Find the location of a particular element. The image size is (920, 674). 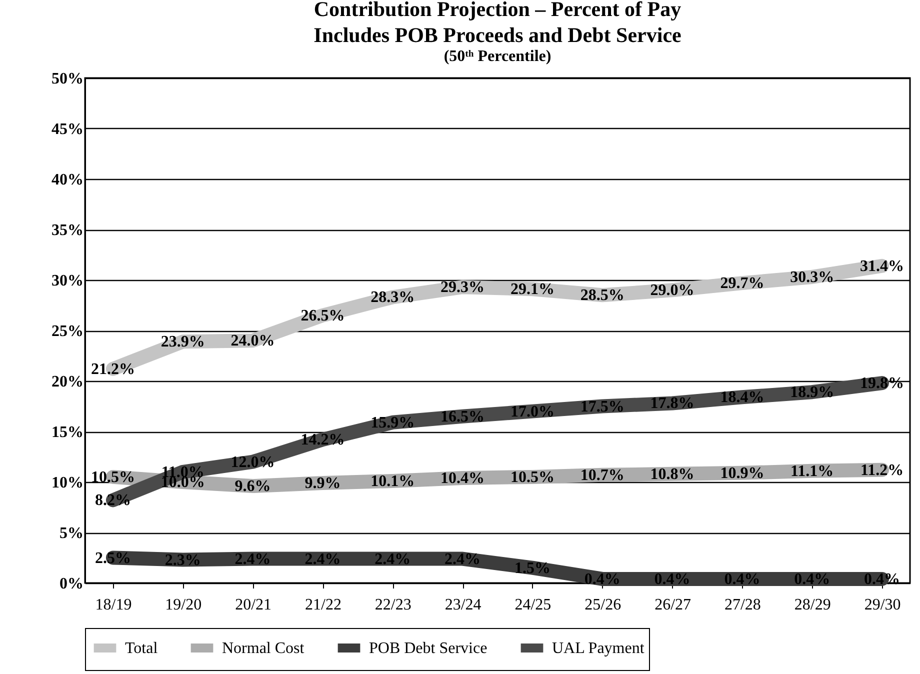

chart-subtitle: (50ᵗʰ Percentile) is located at coordinates (498, 56).